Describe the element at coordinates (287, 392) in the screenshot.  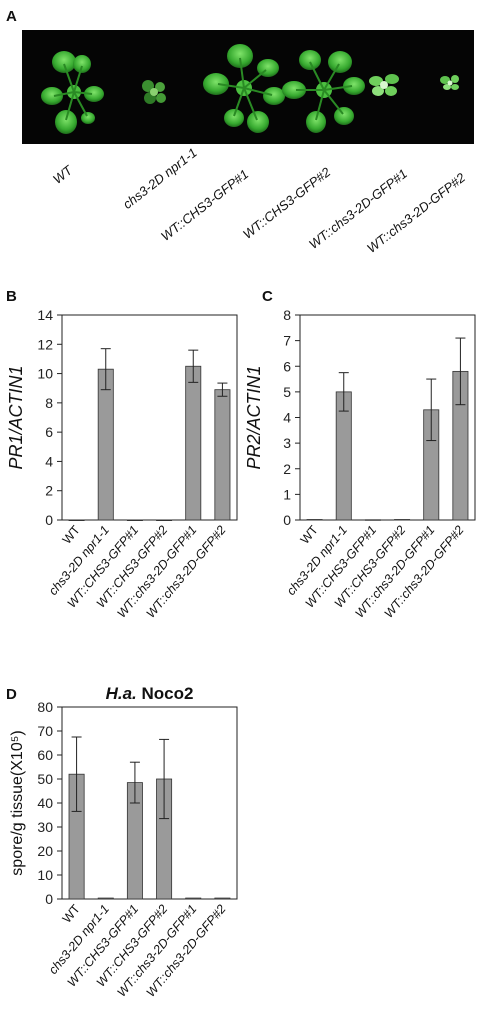
I see `y-tick-label: 5` at that location.